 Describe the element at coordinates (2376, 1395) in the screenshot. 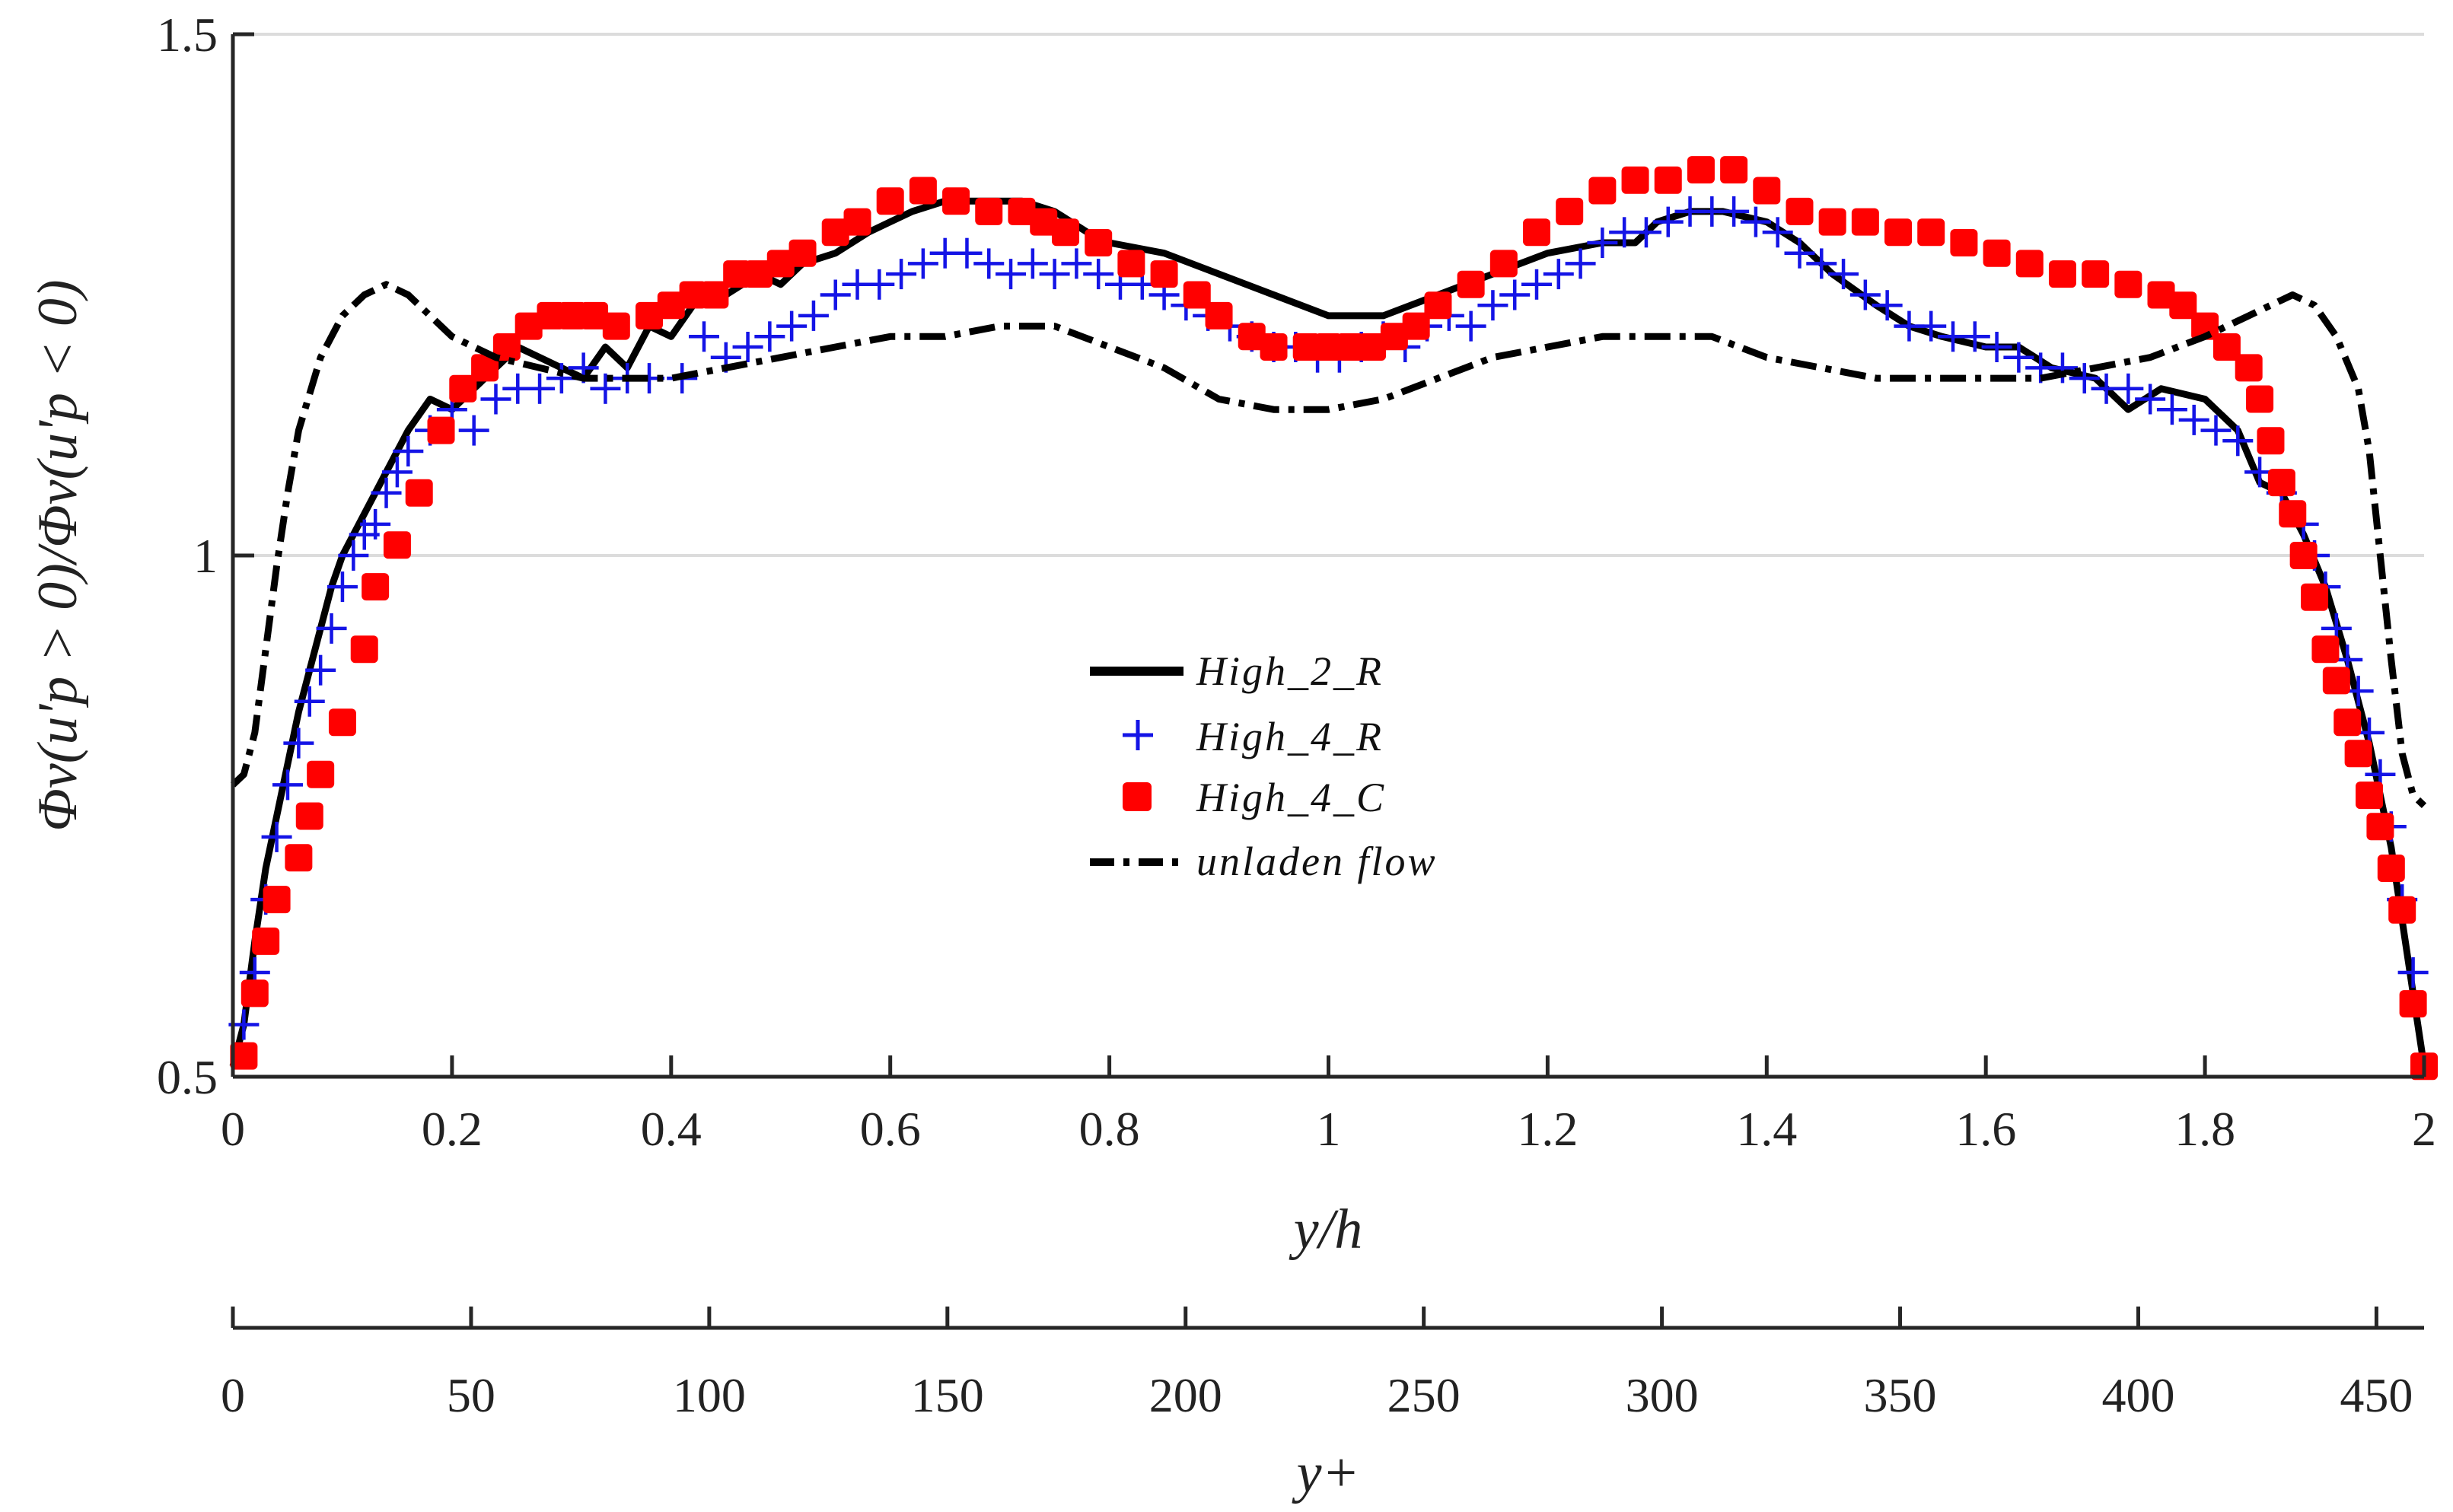

I see `x2-tick-label-9: 450` at that location.